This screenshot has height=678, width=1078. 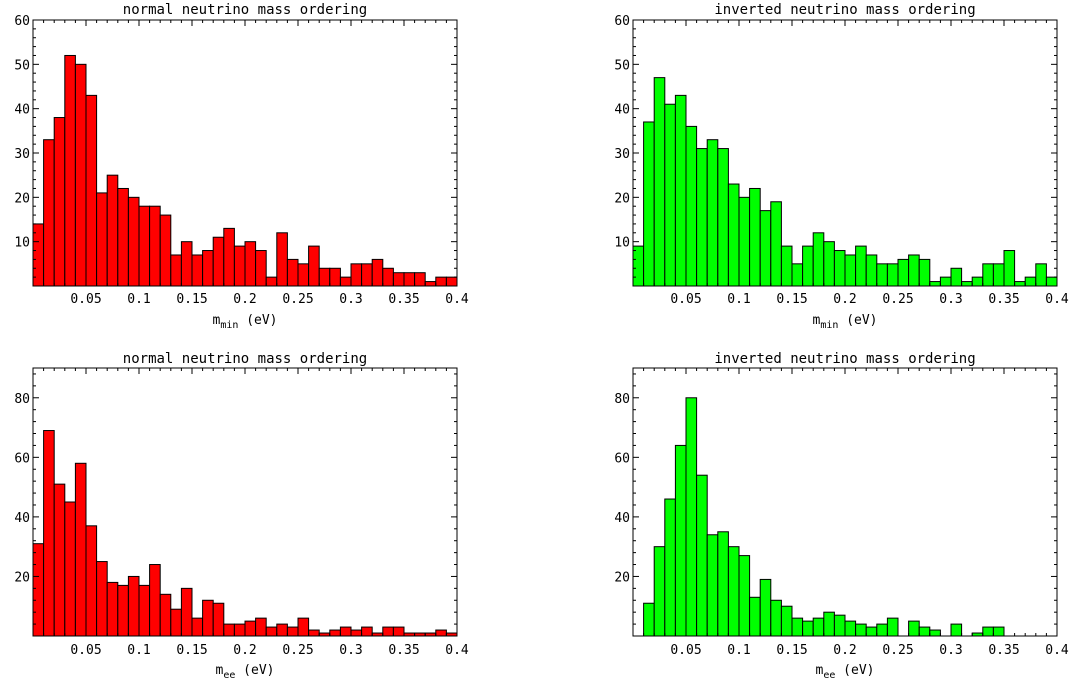 What do you see at coordinates (297, 299) in the screenshot?
I see `x-tick-label: 0.25` at bounding box center [297, 299].